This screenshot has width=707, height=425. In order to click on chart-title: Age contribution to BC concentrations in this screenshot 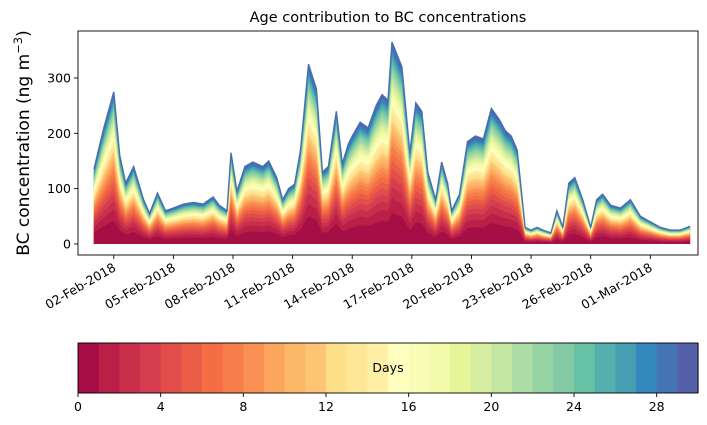, I will do `click(388, 18)`.